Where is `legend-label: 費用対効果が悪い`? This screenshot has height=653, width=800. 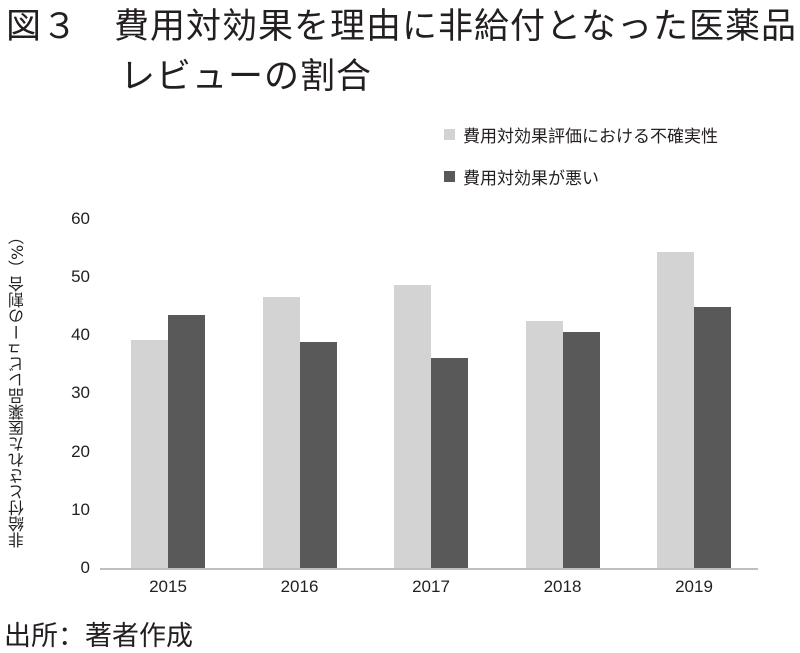 legend-label: 費用対効果が悪い is located at coordinates (531, 178).